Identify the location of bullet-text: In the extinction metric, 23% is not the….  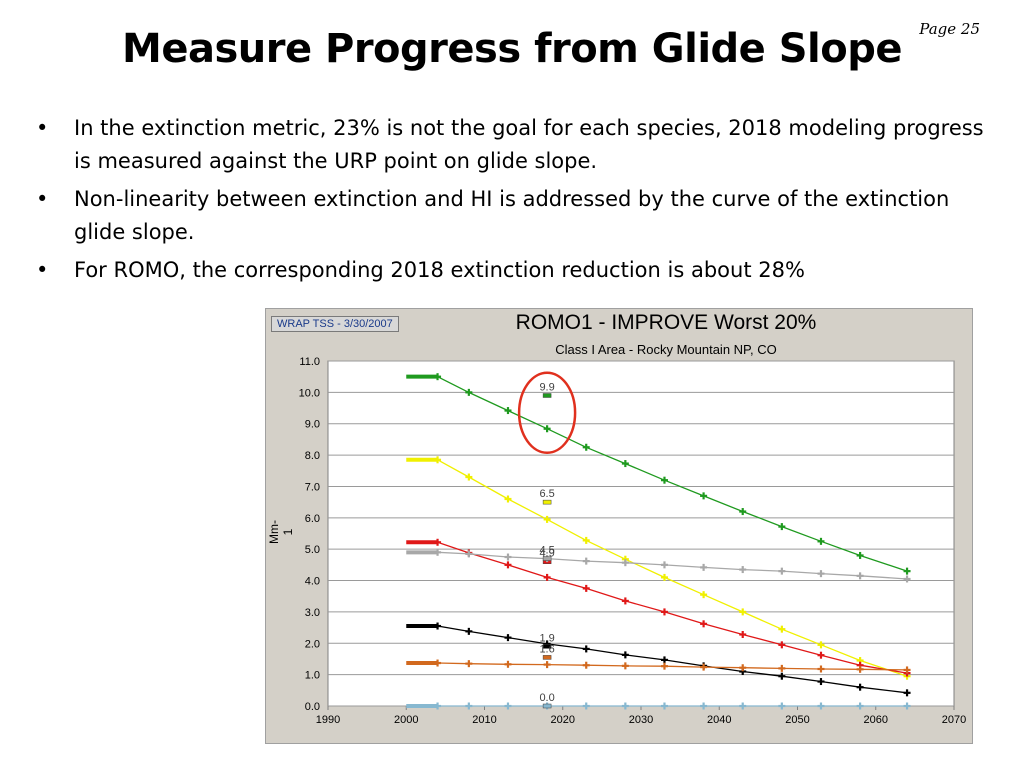
(529, 144).